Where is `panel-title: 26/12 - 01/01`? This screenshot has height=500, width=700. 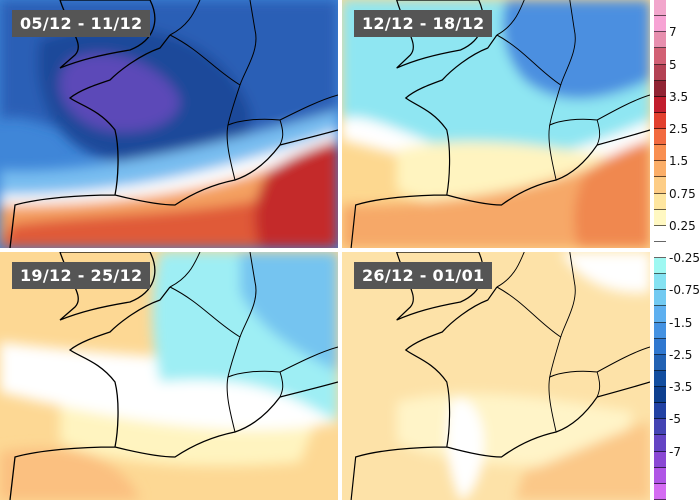 panel-title: 26/12 - 01/01 is located at coordinates (423, 275).